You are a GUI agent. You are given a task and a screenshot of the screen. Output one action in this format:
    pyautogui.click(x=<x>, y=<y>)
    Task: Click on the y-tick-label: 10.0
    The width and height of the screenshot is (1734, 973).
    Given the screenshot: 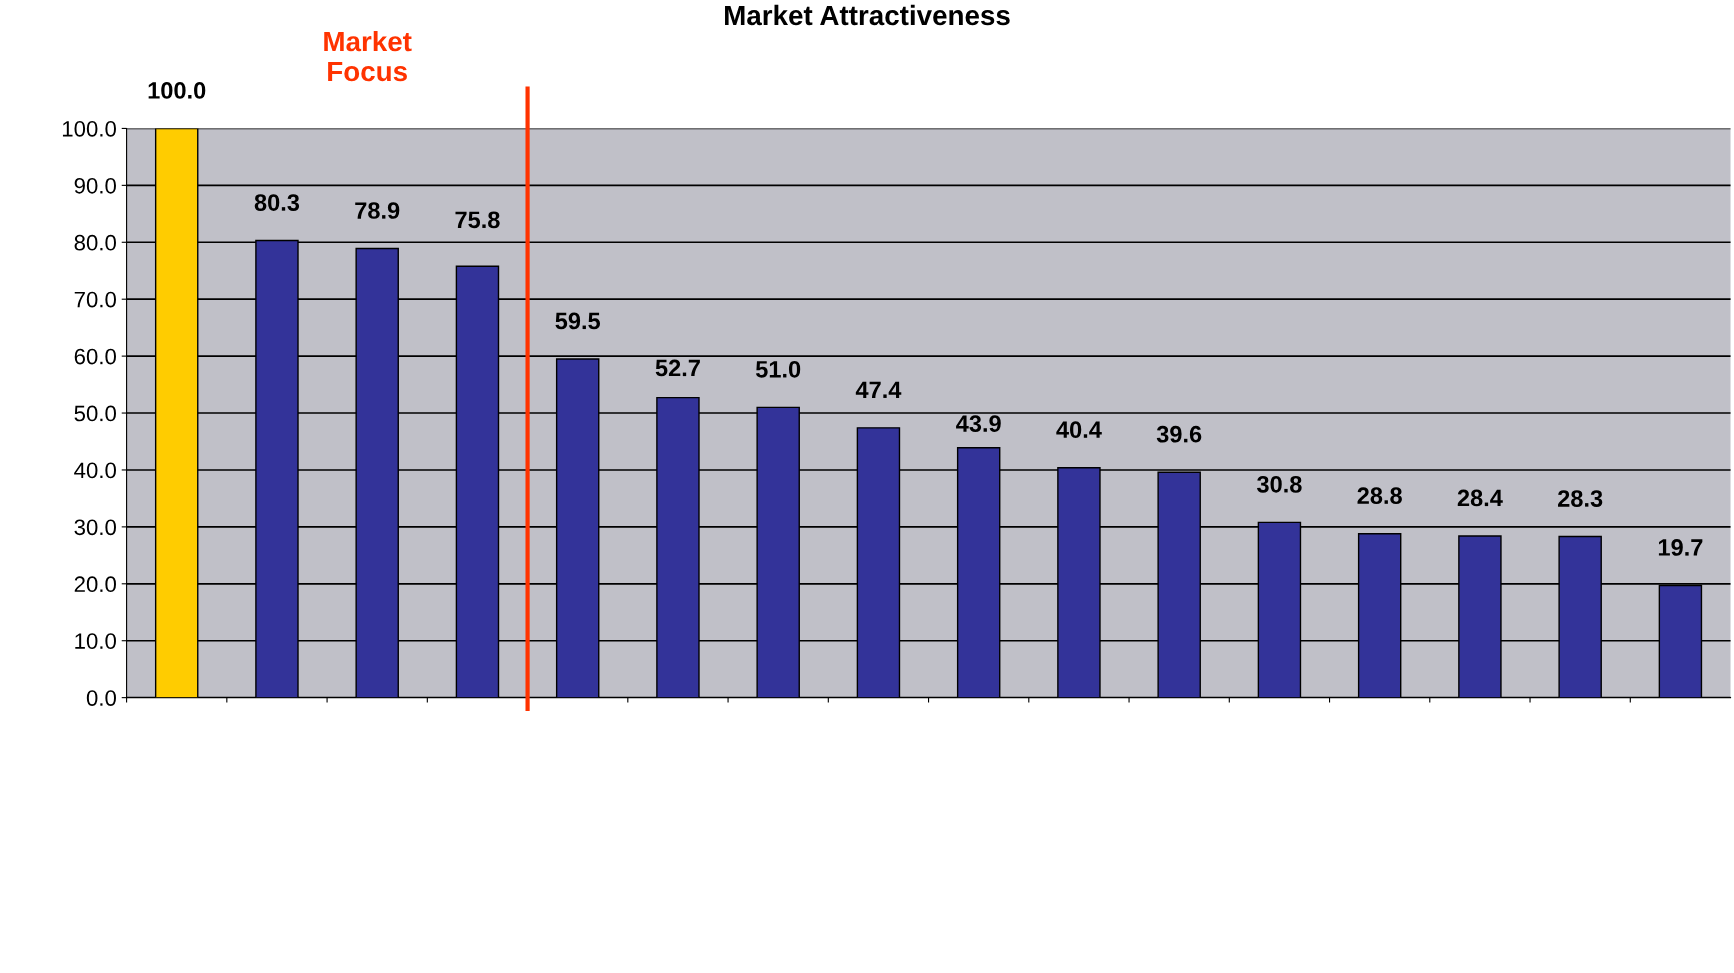 What is the action you would take?
    pyautogui.click(x=95, y=641)
    